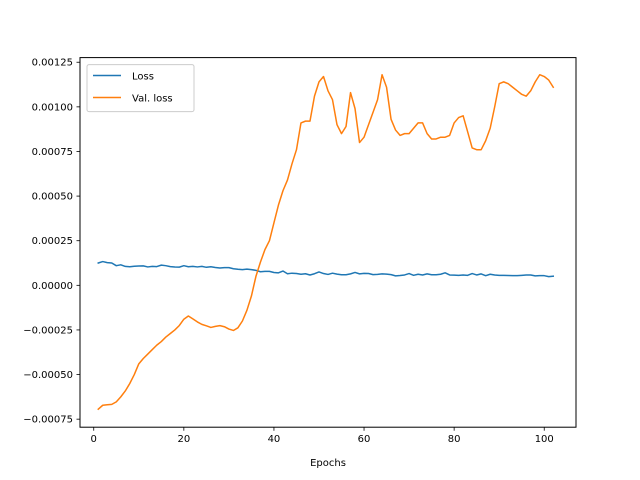 The image size is (640, 480). I want to click on series-line-loss, so click(326, 269).